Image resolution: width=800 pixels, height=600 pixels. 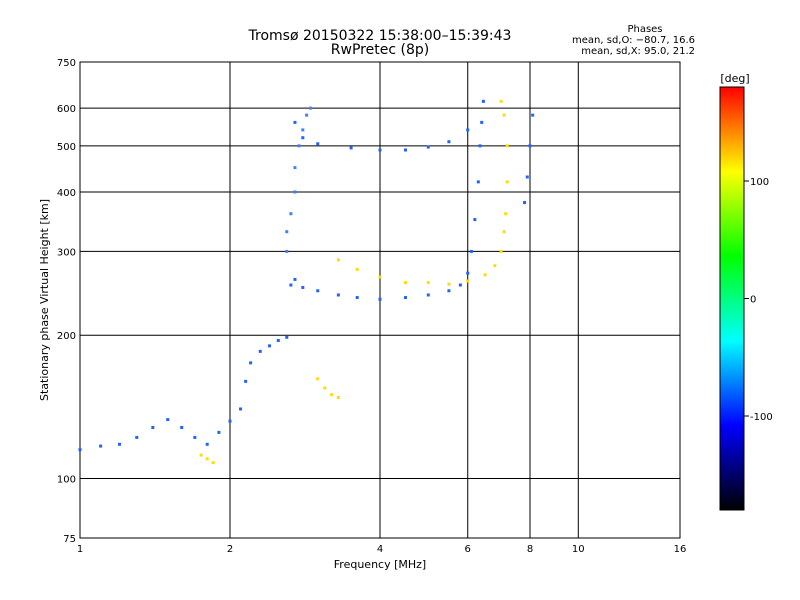 I want to click on x-axis-ticks: 1 2 4 6 8 10 16, so click(x=382, y=549).